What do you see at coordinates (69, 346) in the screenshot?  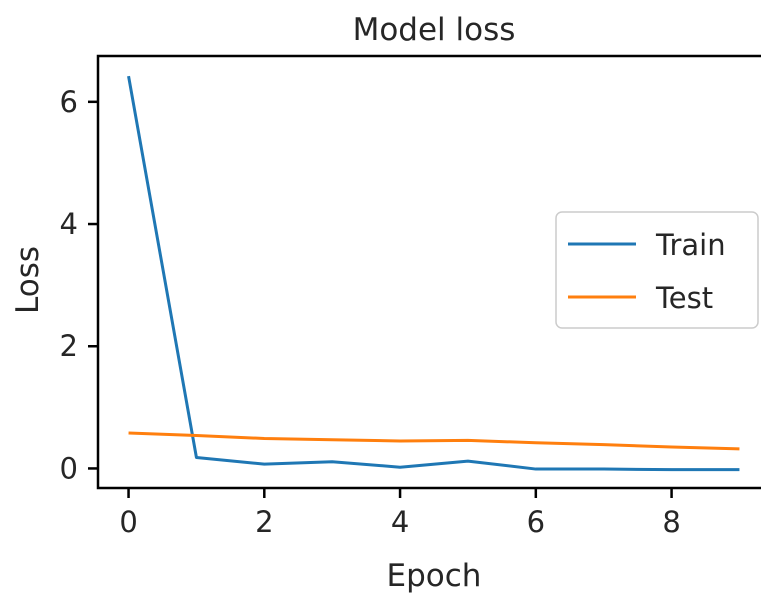 I see `y-tick-label: 2` at bounding box center [69, 346].